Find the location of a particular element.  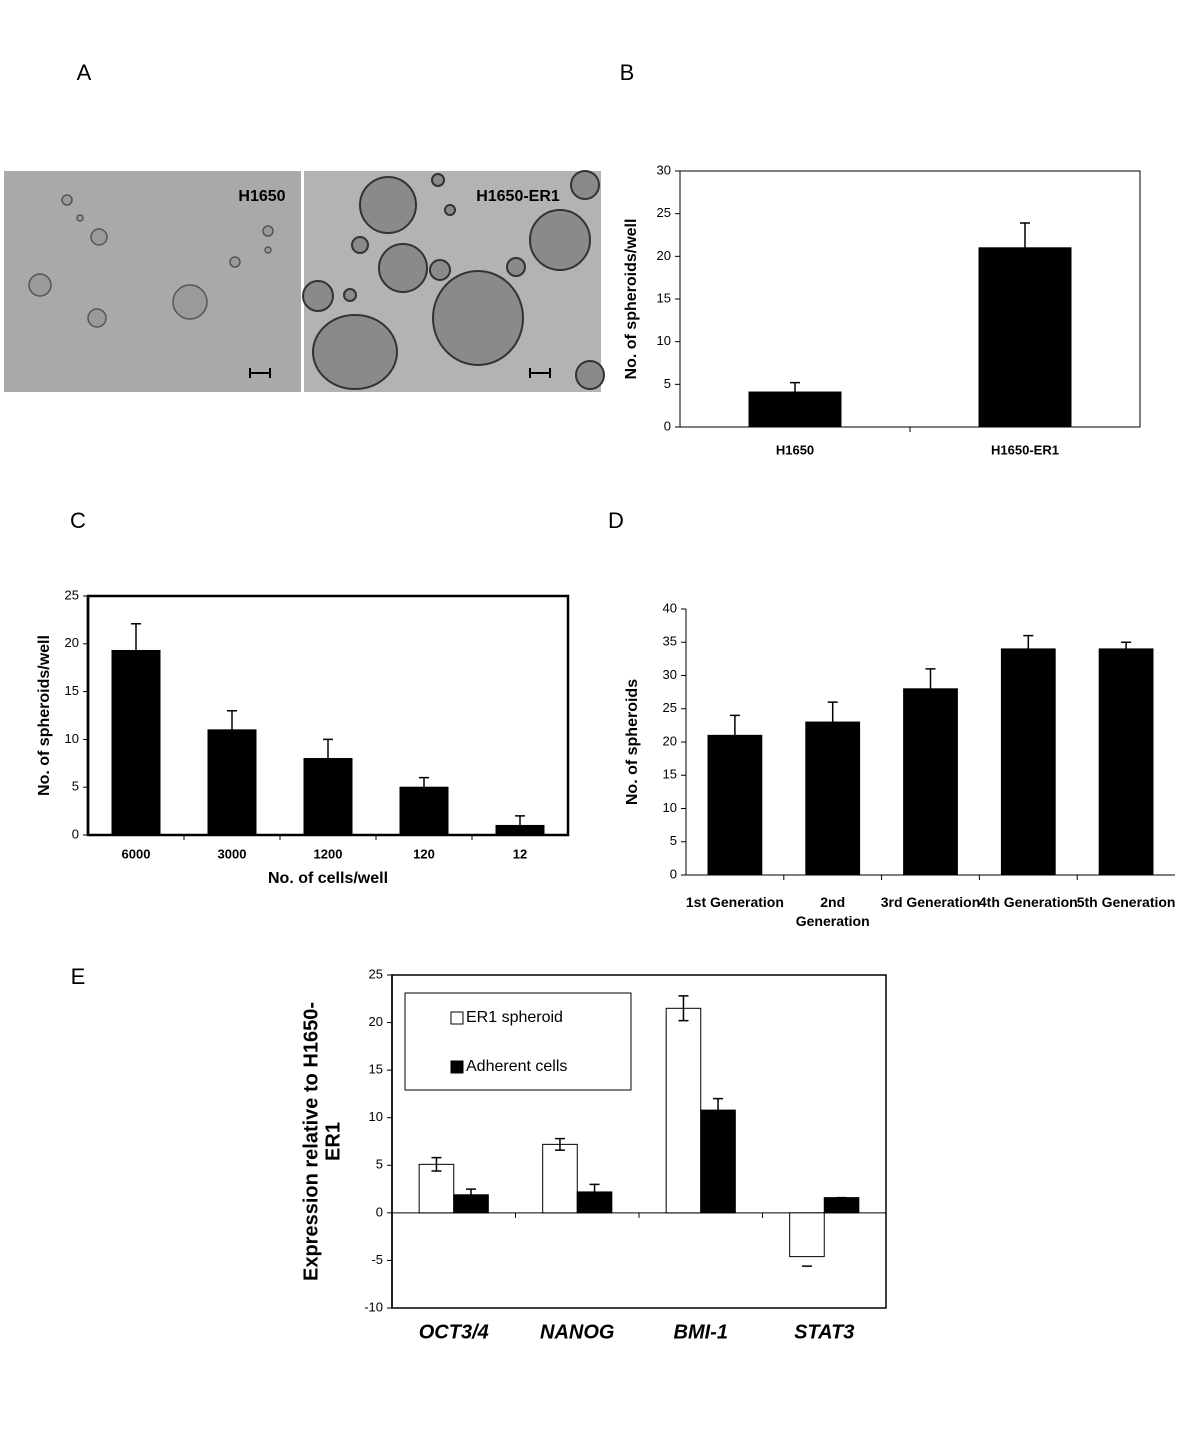

x-tick-label-box: 5th Generation is located at coordinates (1126, 902).